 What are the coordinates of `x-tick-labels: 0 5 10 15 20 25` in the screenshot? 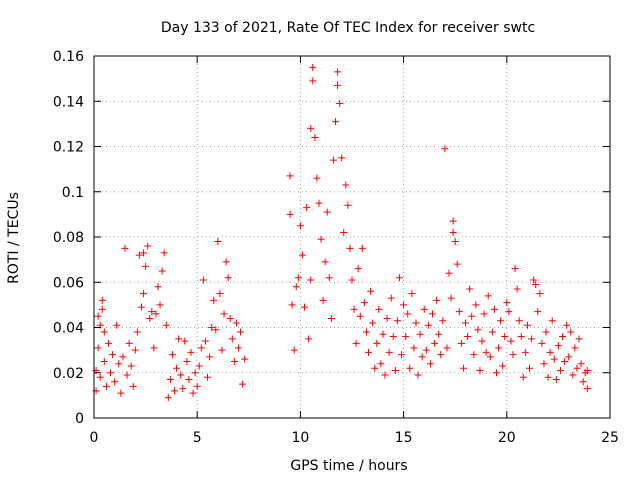 It's located at (354, 438).